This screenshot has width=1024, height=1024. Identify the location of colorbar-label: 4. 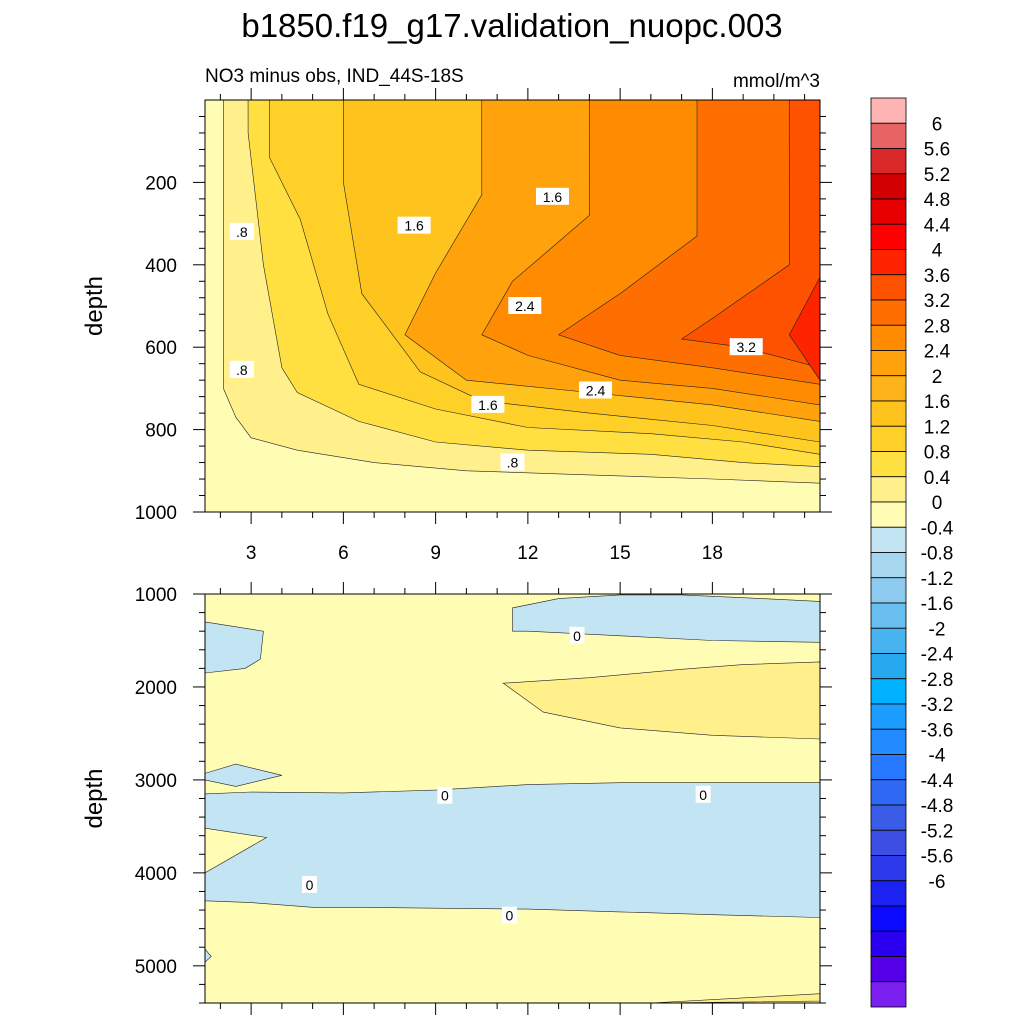
(937, 251).